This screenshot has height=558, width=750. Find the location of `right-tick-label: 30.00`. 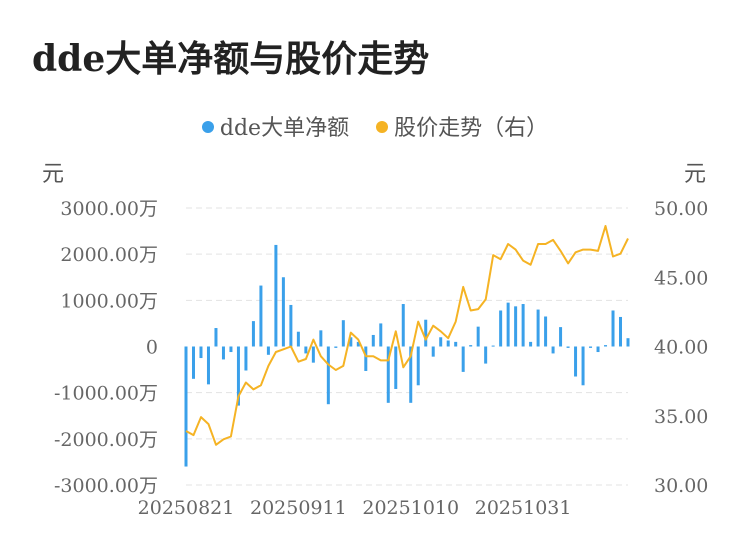

right-tick-label: 30.00 is located at coordinates (681, 486).